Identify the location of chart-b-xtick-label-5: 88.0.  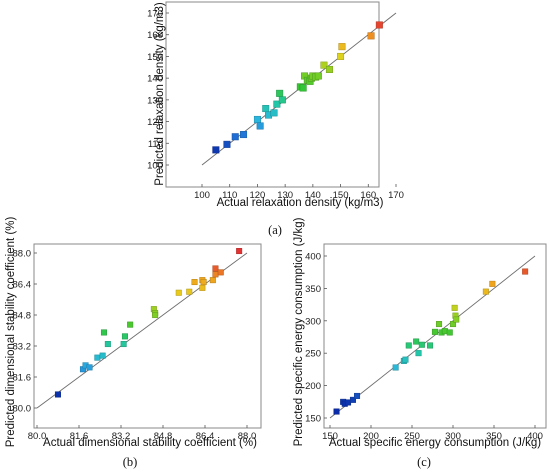
(247, 436).